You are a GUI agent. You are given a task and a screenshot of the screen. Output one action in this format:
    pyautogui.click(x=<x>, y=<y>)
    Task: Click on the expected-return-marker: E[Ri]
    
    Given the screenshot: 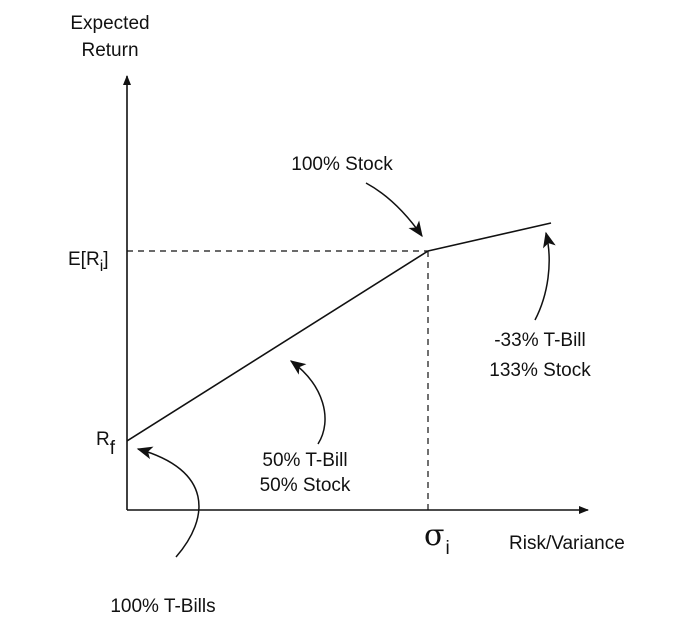 What is the action you would take?
    pyautogui.click(x=88, y=262)
    